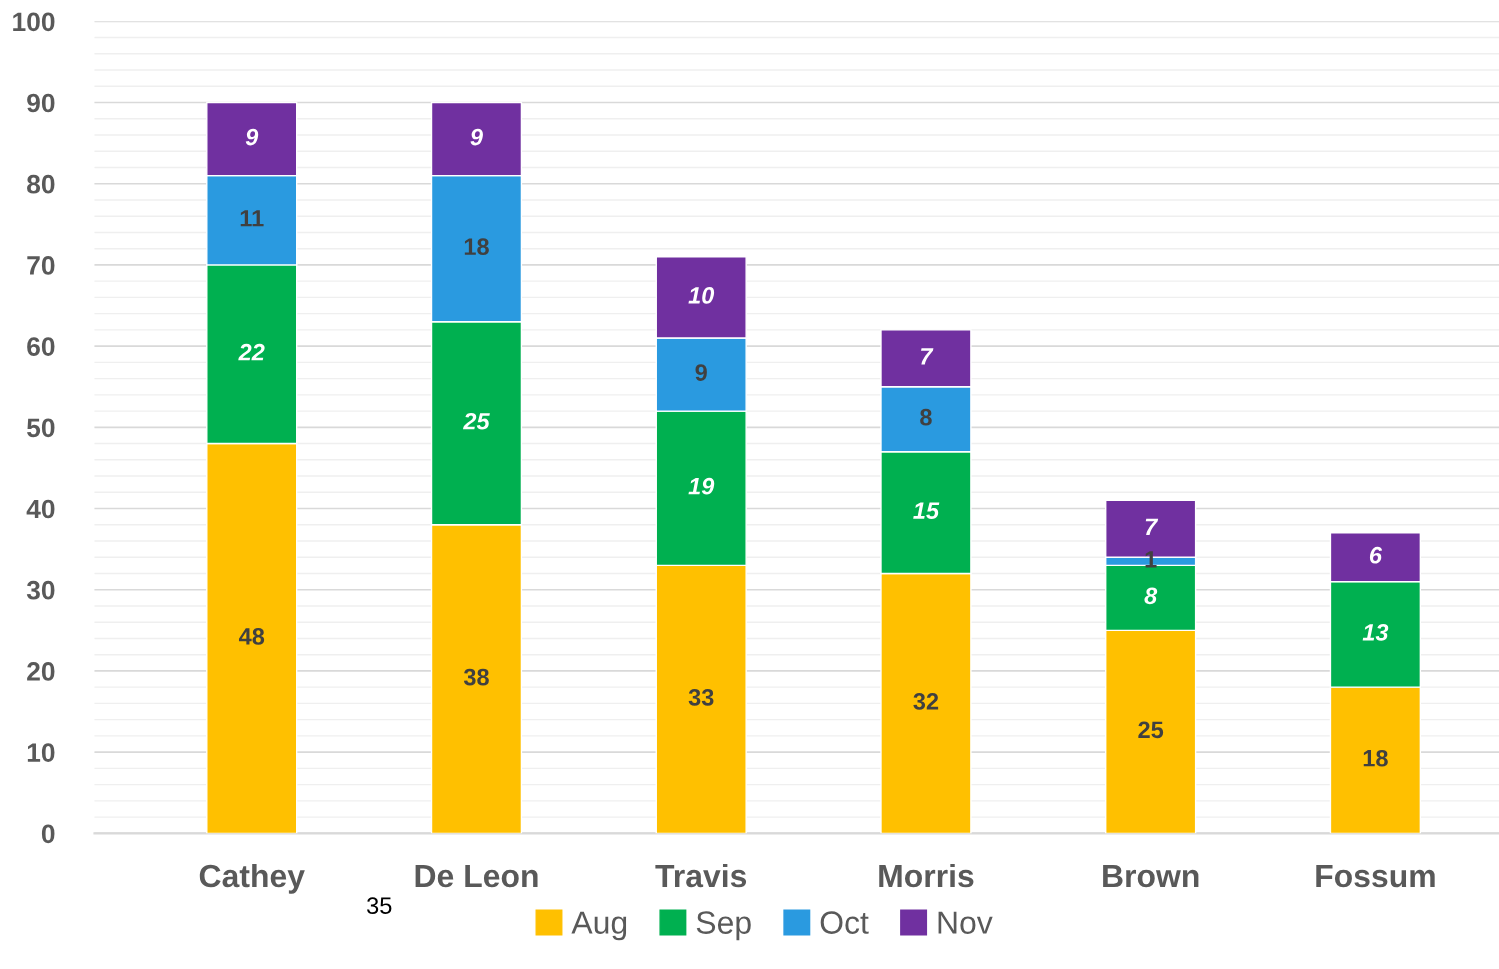 The width and height of the screenshot is (1499, 969). Describe the element at coordinates (701, 295) in the screenshot. I see `data-label: 10` at that location.